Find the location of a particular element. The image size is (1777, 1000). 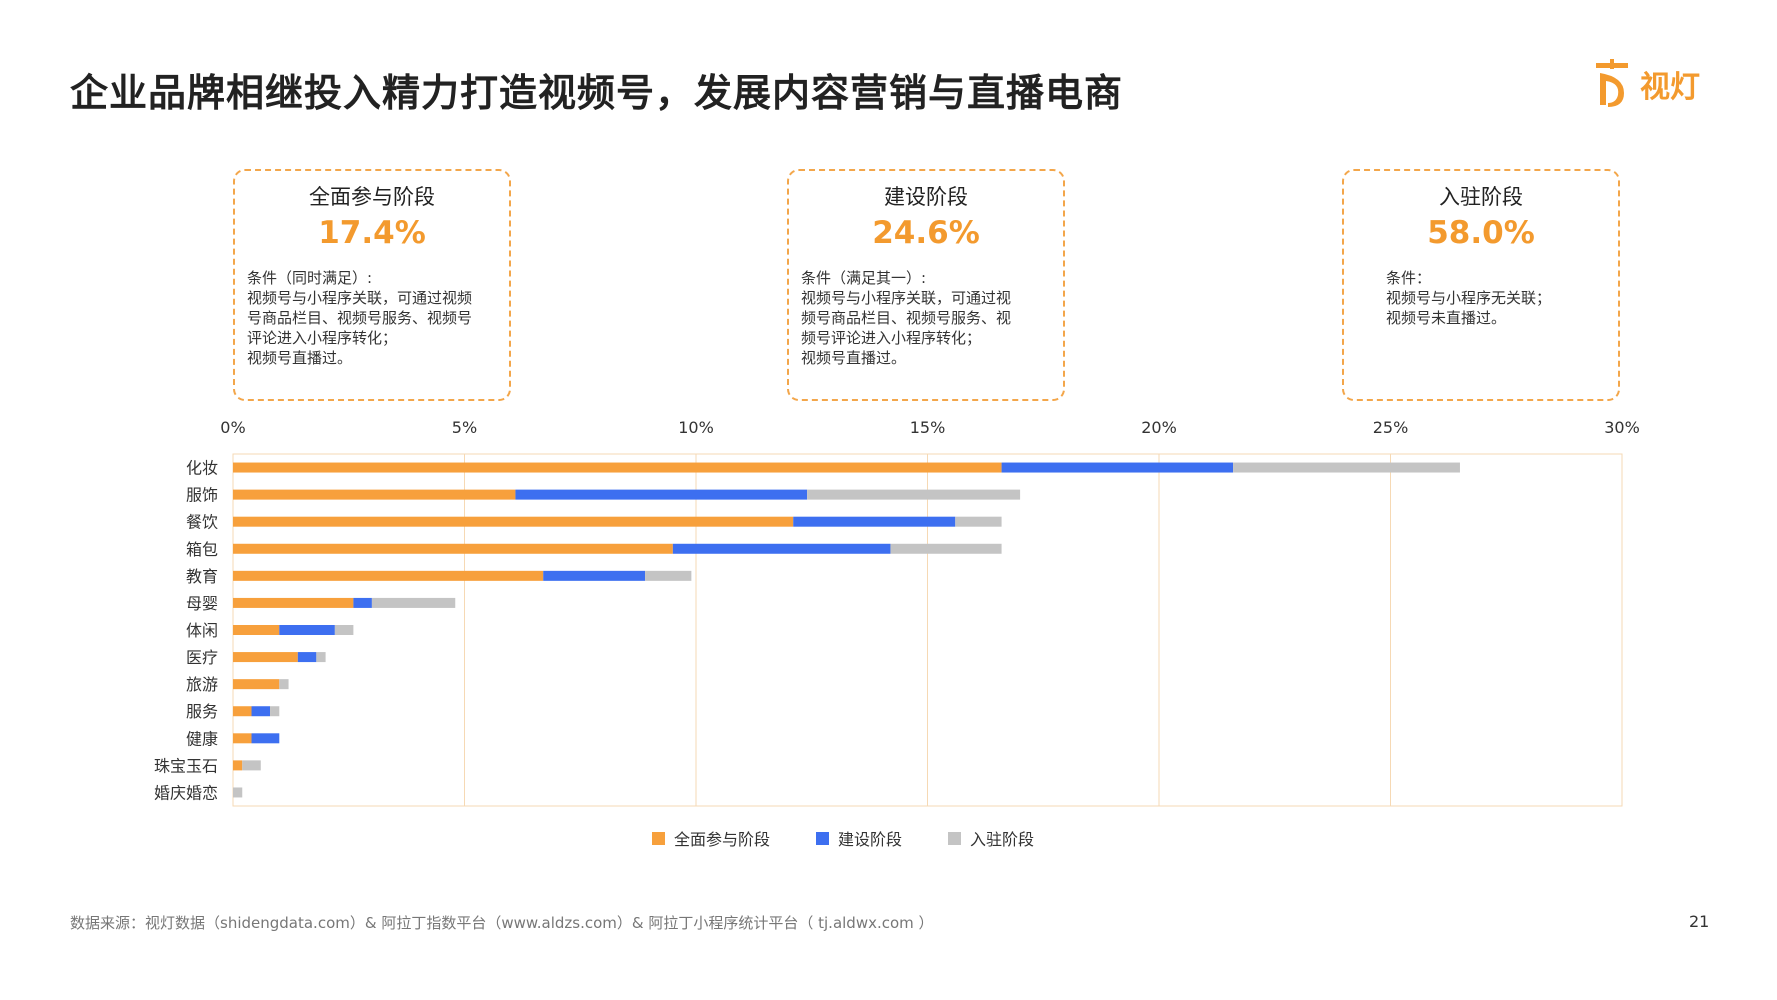

category-label: 服务 is located at coordinates (202, 711).